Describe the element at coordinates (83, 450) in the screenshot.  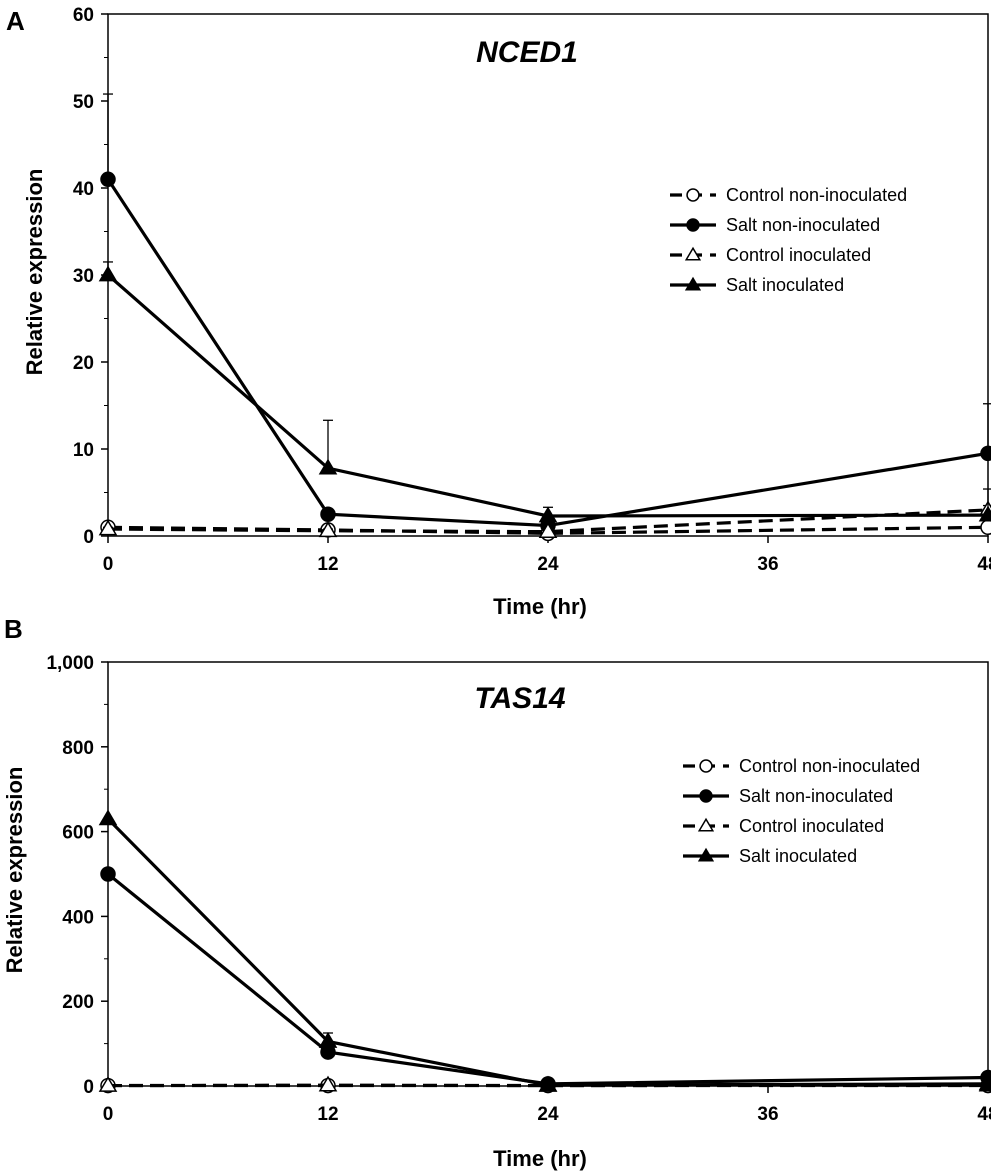
I see `y-tick-label: 10` at that location.